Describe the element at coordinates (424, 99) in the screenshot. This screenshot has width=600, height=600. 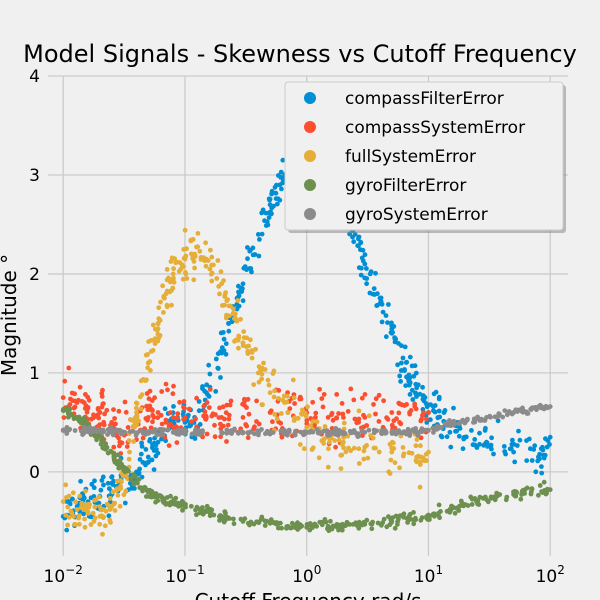
I see `legend-label: compassFilterError` at that location.